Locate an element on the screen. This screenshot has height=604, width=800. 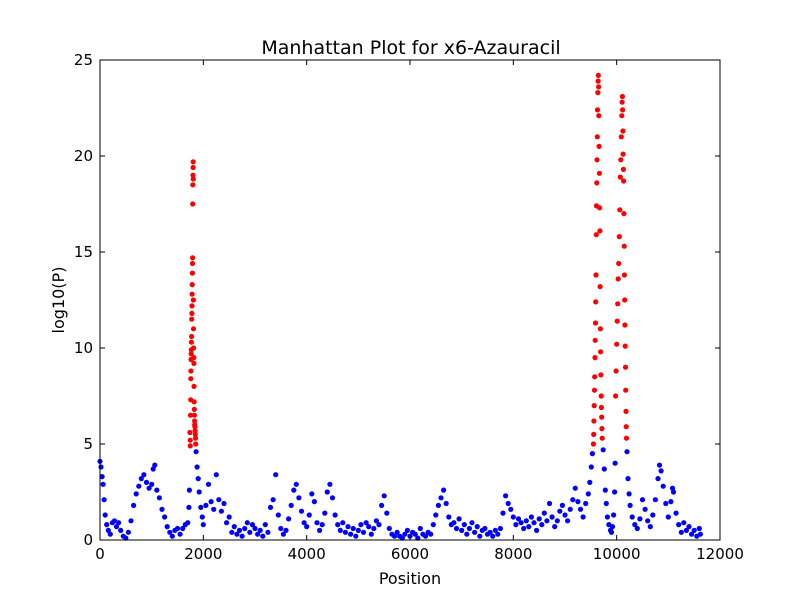
chart-title: Manhattan Plot for x6-Azauracil is located at coordinates (410, 48).